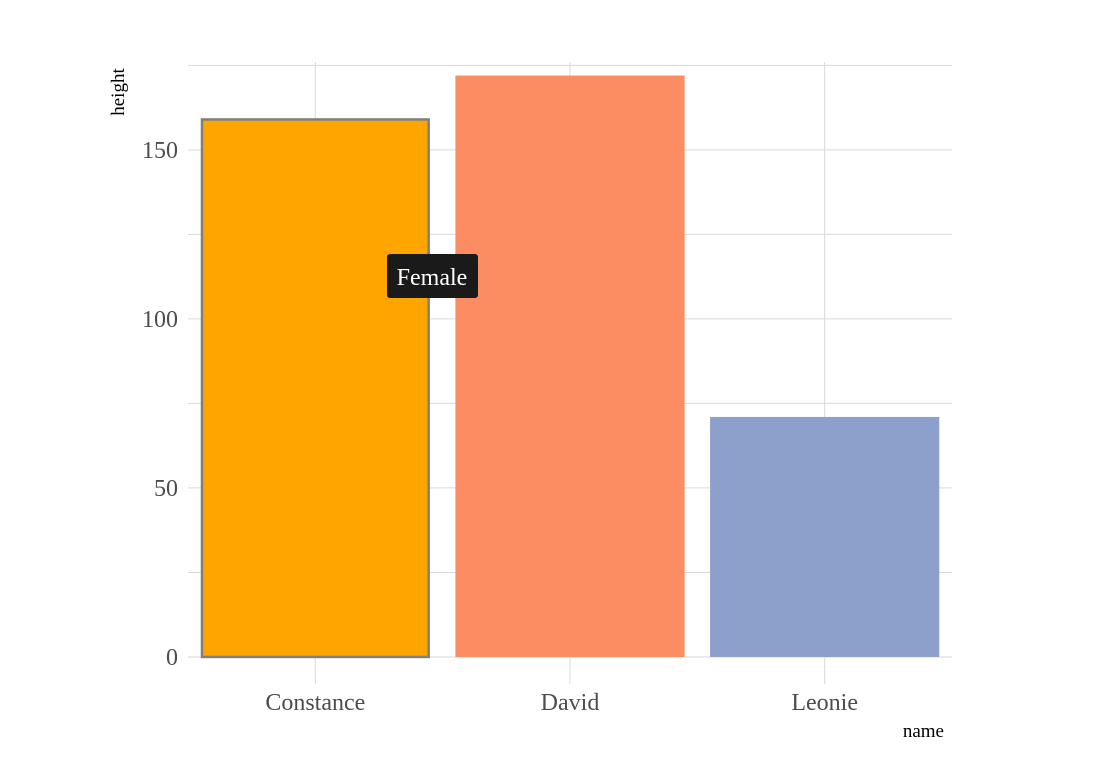  I want to click on tooltip-background, so click(432, 276).